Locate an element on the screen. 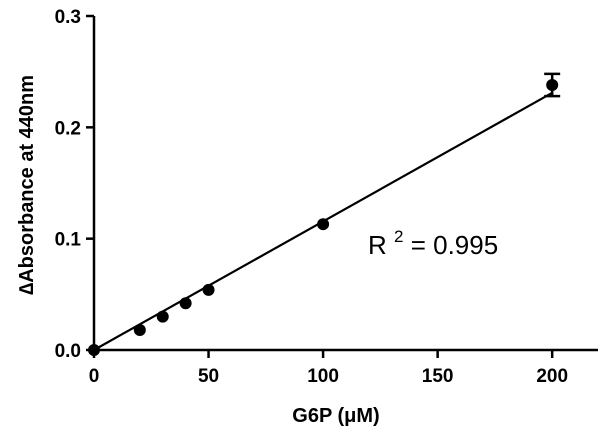 This screenshot has height=438, width=601. y-axis-label: ∆Absorbance at 440nm is located at coordinates (27, 185).